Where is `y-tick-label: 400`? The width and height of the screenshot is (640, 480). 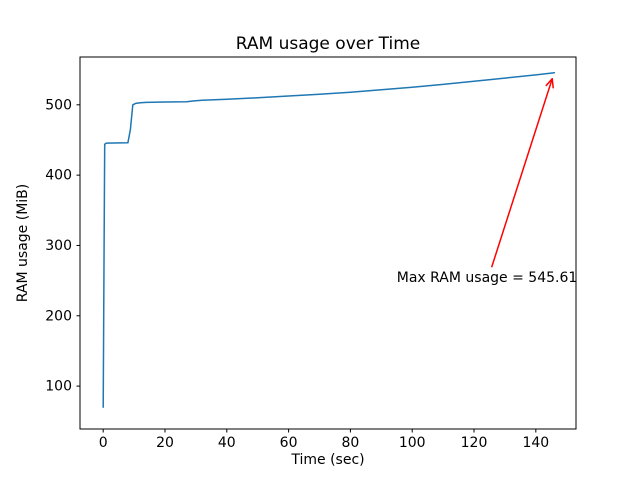 y-tick-label: 400 is located at coordinates (58, 176).